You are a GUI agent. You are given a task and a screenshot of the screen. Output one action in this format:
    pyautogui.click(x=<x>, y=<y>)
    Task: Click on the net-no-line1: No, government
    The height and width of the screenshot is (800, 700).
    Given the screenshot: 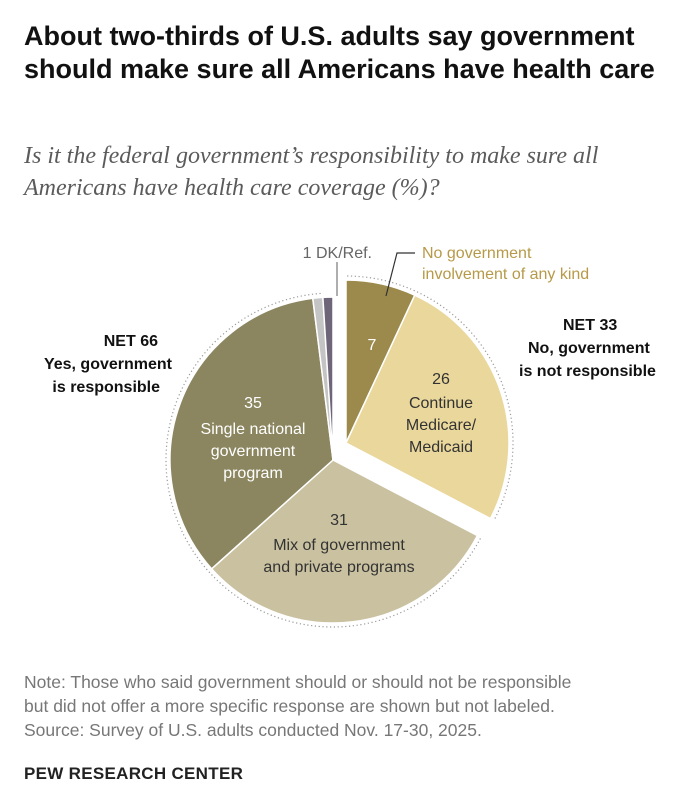 What is the action you would take?
    pyautogui.click(x=589, y=348)
    